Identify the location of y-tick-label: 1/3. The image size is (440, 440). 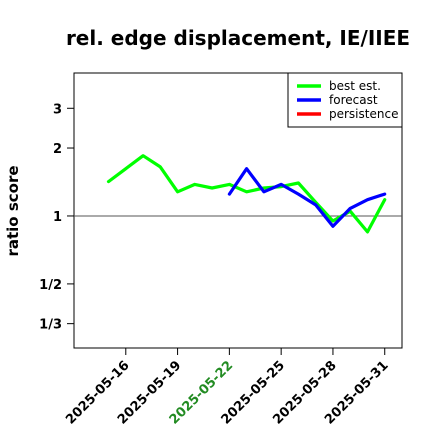
(50, 325).